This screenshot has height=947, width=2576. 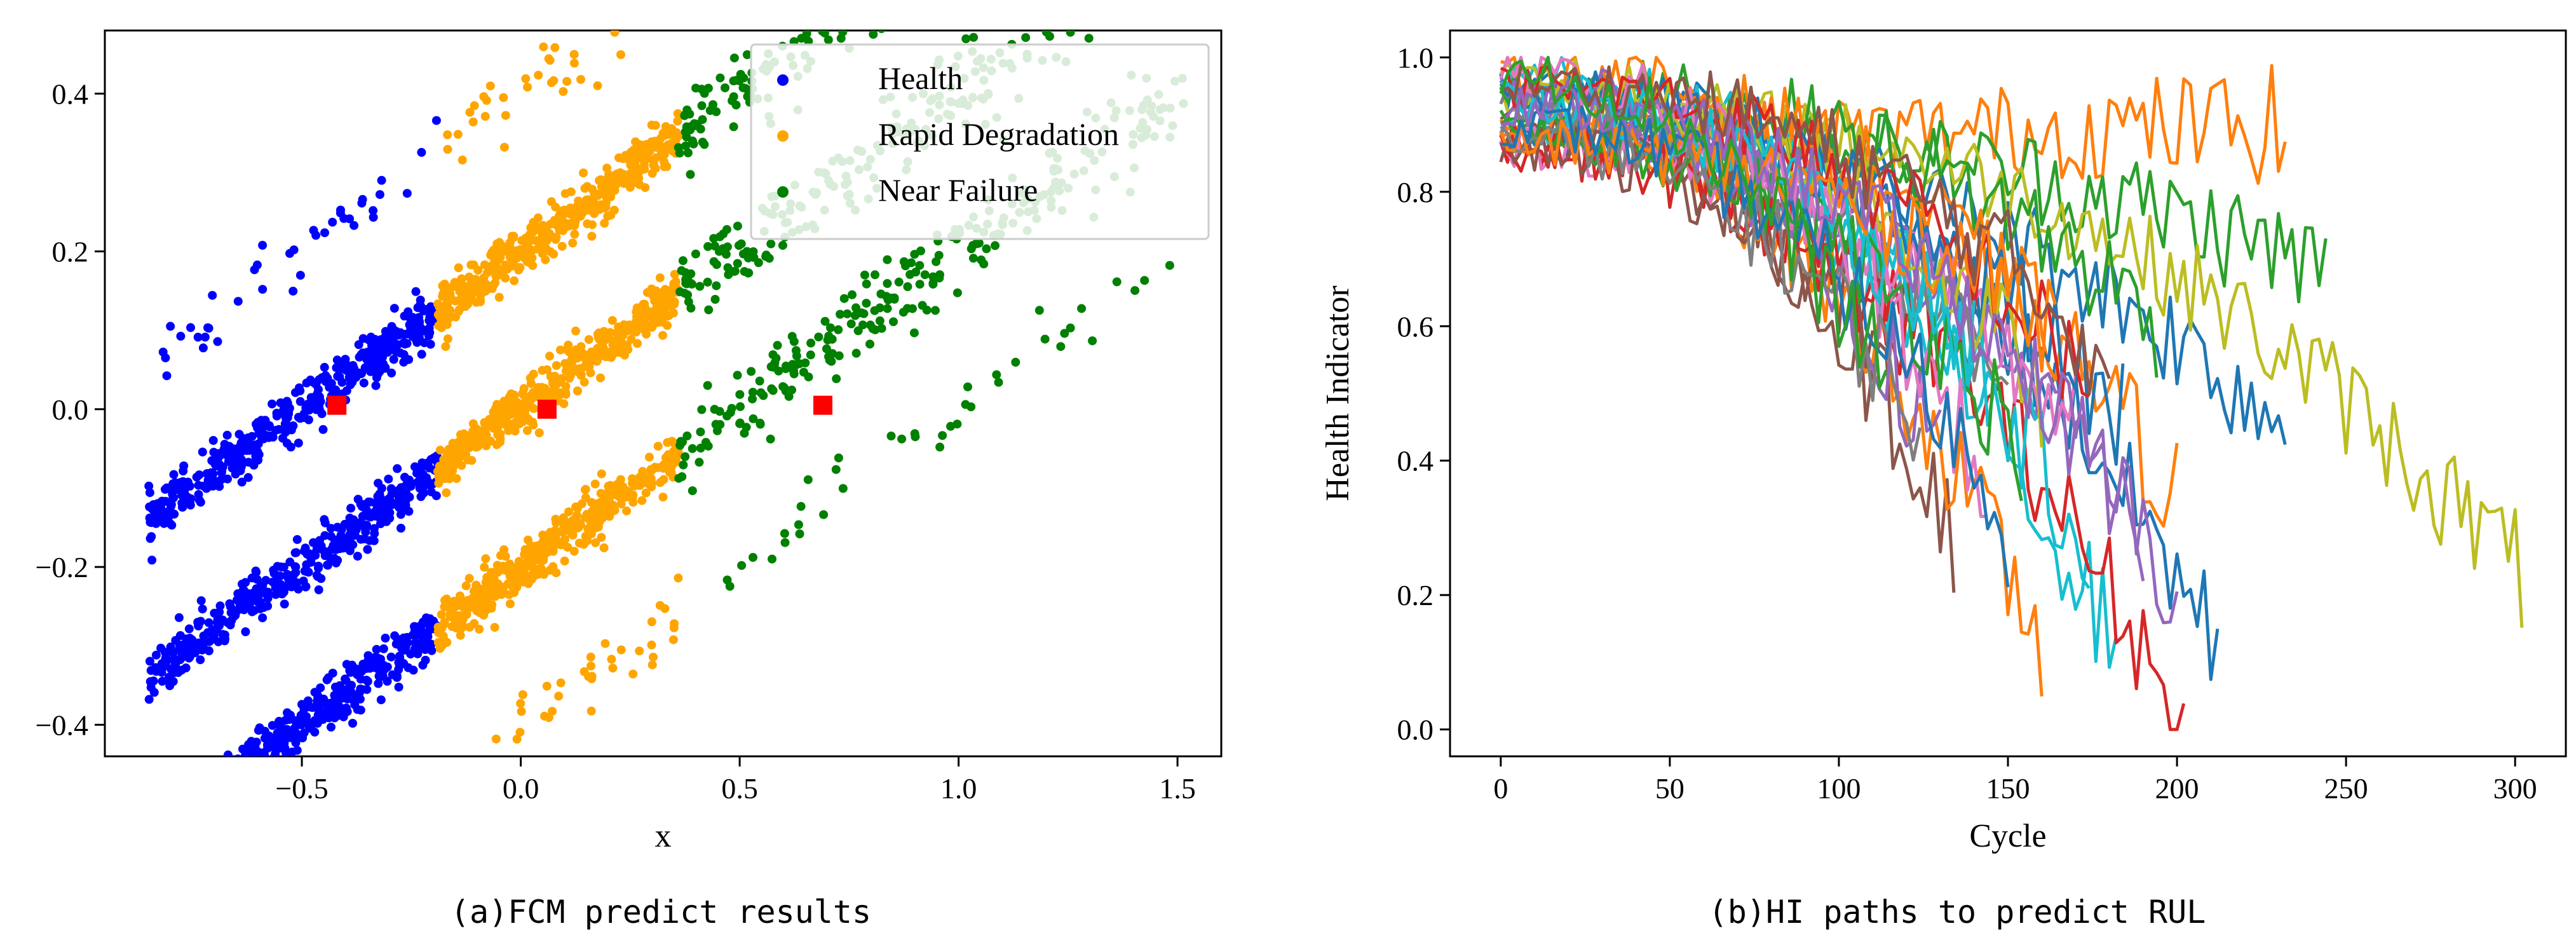 What do you see at coordinates (823, 405) in the screenshot?
I see `cluster-center-marker` at bounding box center [823, 405].